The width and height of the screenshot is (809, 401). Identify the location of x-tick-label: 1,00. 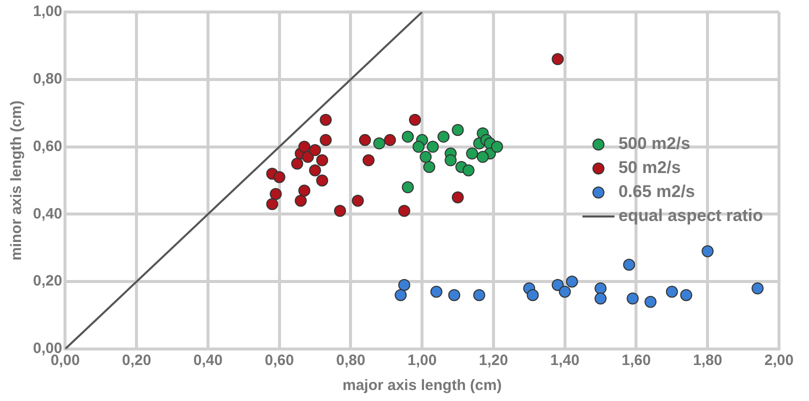
(422, 361).